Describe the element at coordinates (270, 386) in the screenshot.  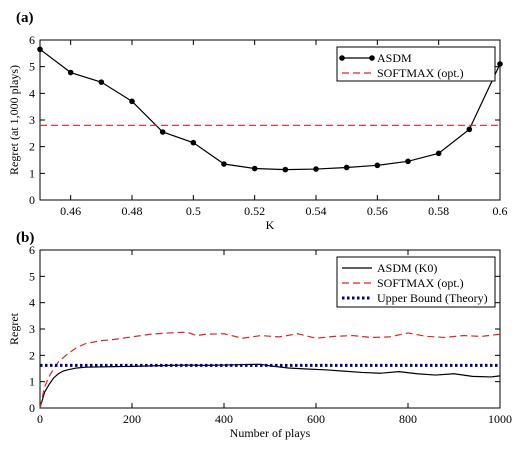
I see `panel-b-series-asdm-k0` at that location.